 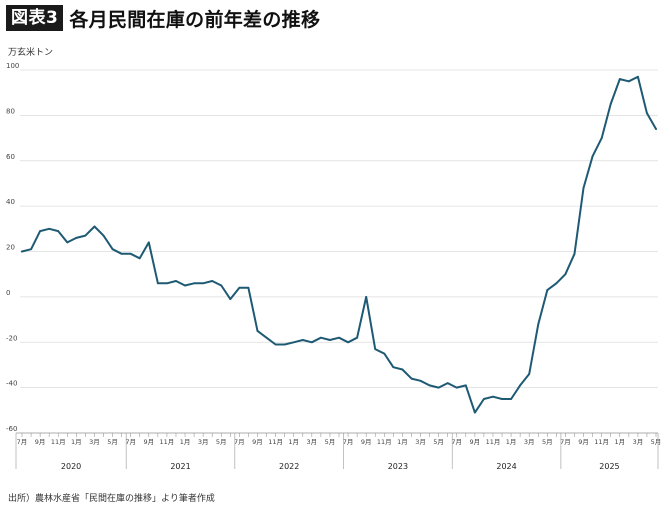 What do you see at coordinates (506, 466) in the screenshot?
I see `year-label: 2024` at bounding box center [506, 466].